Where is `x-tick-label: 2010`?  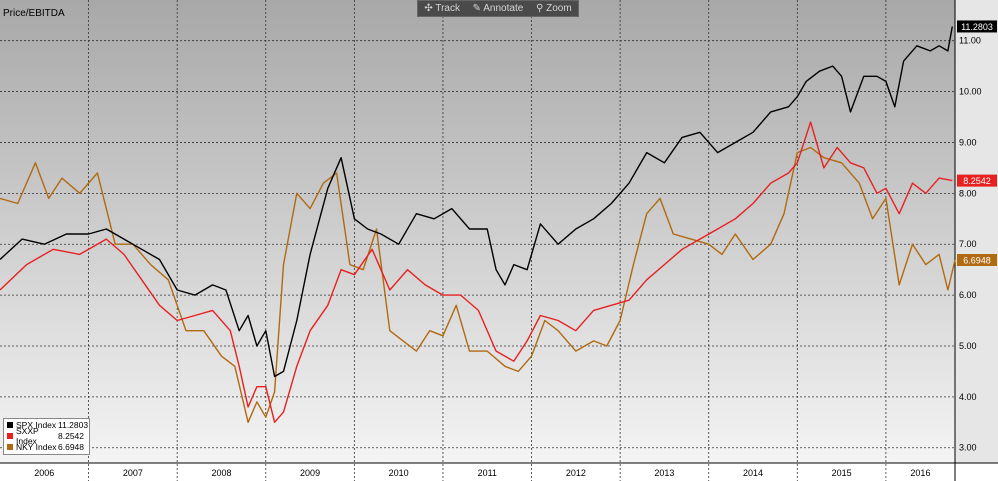 x-tick-label: 2010 is located at coordinates (399, 473).